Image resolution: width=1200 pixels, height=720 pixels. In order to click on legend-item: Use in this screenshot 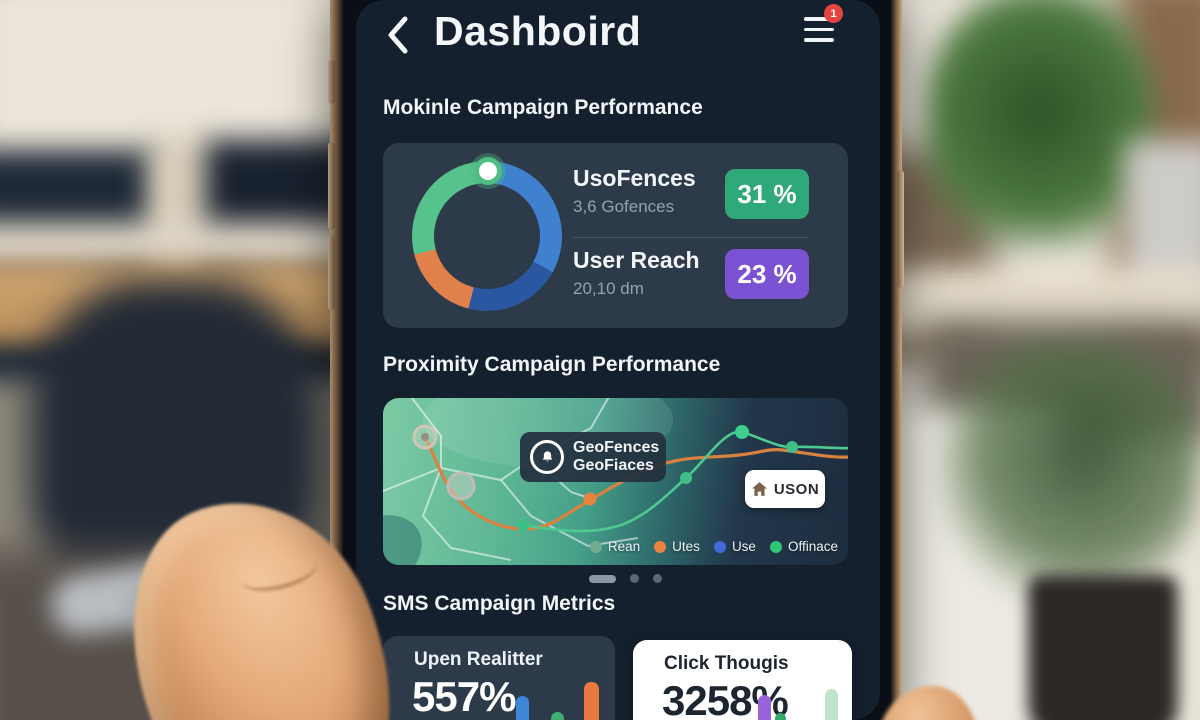, I will do `click(734, 546)`.